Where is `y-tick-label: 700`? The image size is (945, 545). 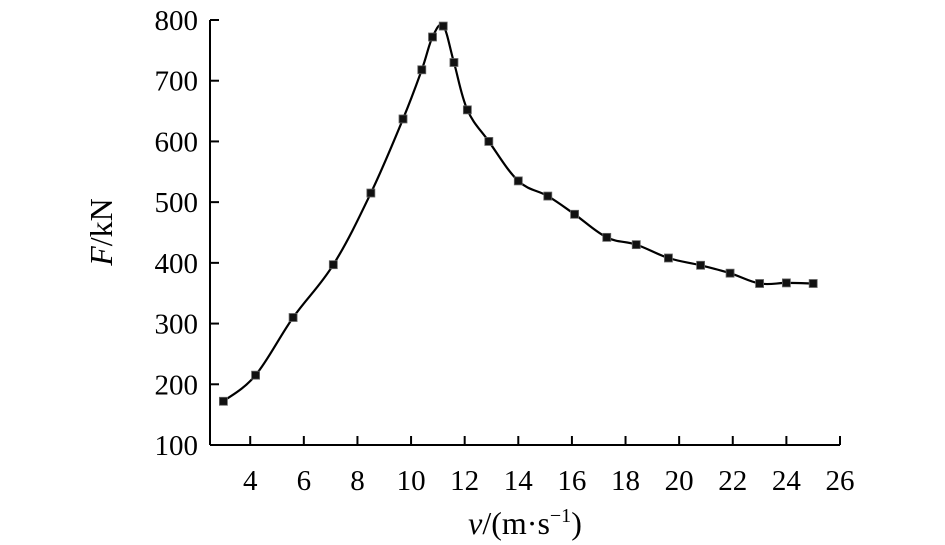
y-tick-label: 700 is located at coordinates (177, 82).